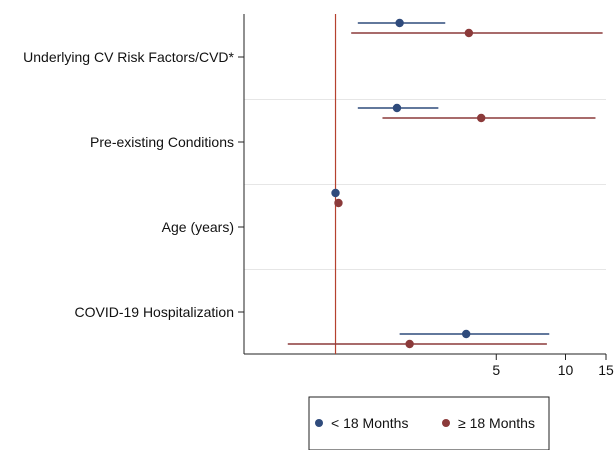 The width and height of the screenshot is (614, 455). What do you see at coordinates (553, 366) in the screenshot?
I see `x-tick-layer: 5 10 15` at bounding box center [553, 366].